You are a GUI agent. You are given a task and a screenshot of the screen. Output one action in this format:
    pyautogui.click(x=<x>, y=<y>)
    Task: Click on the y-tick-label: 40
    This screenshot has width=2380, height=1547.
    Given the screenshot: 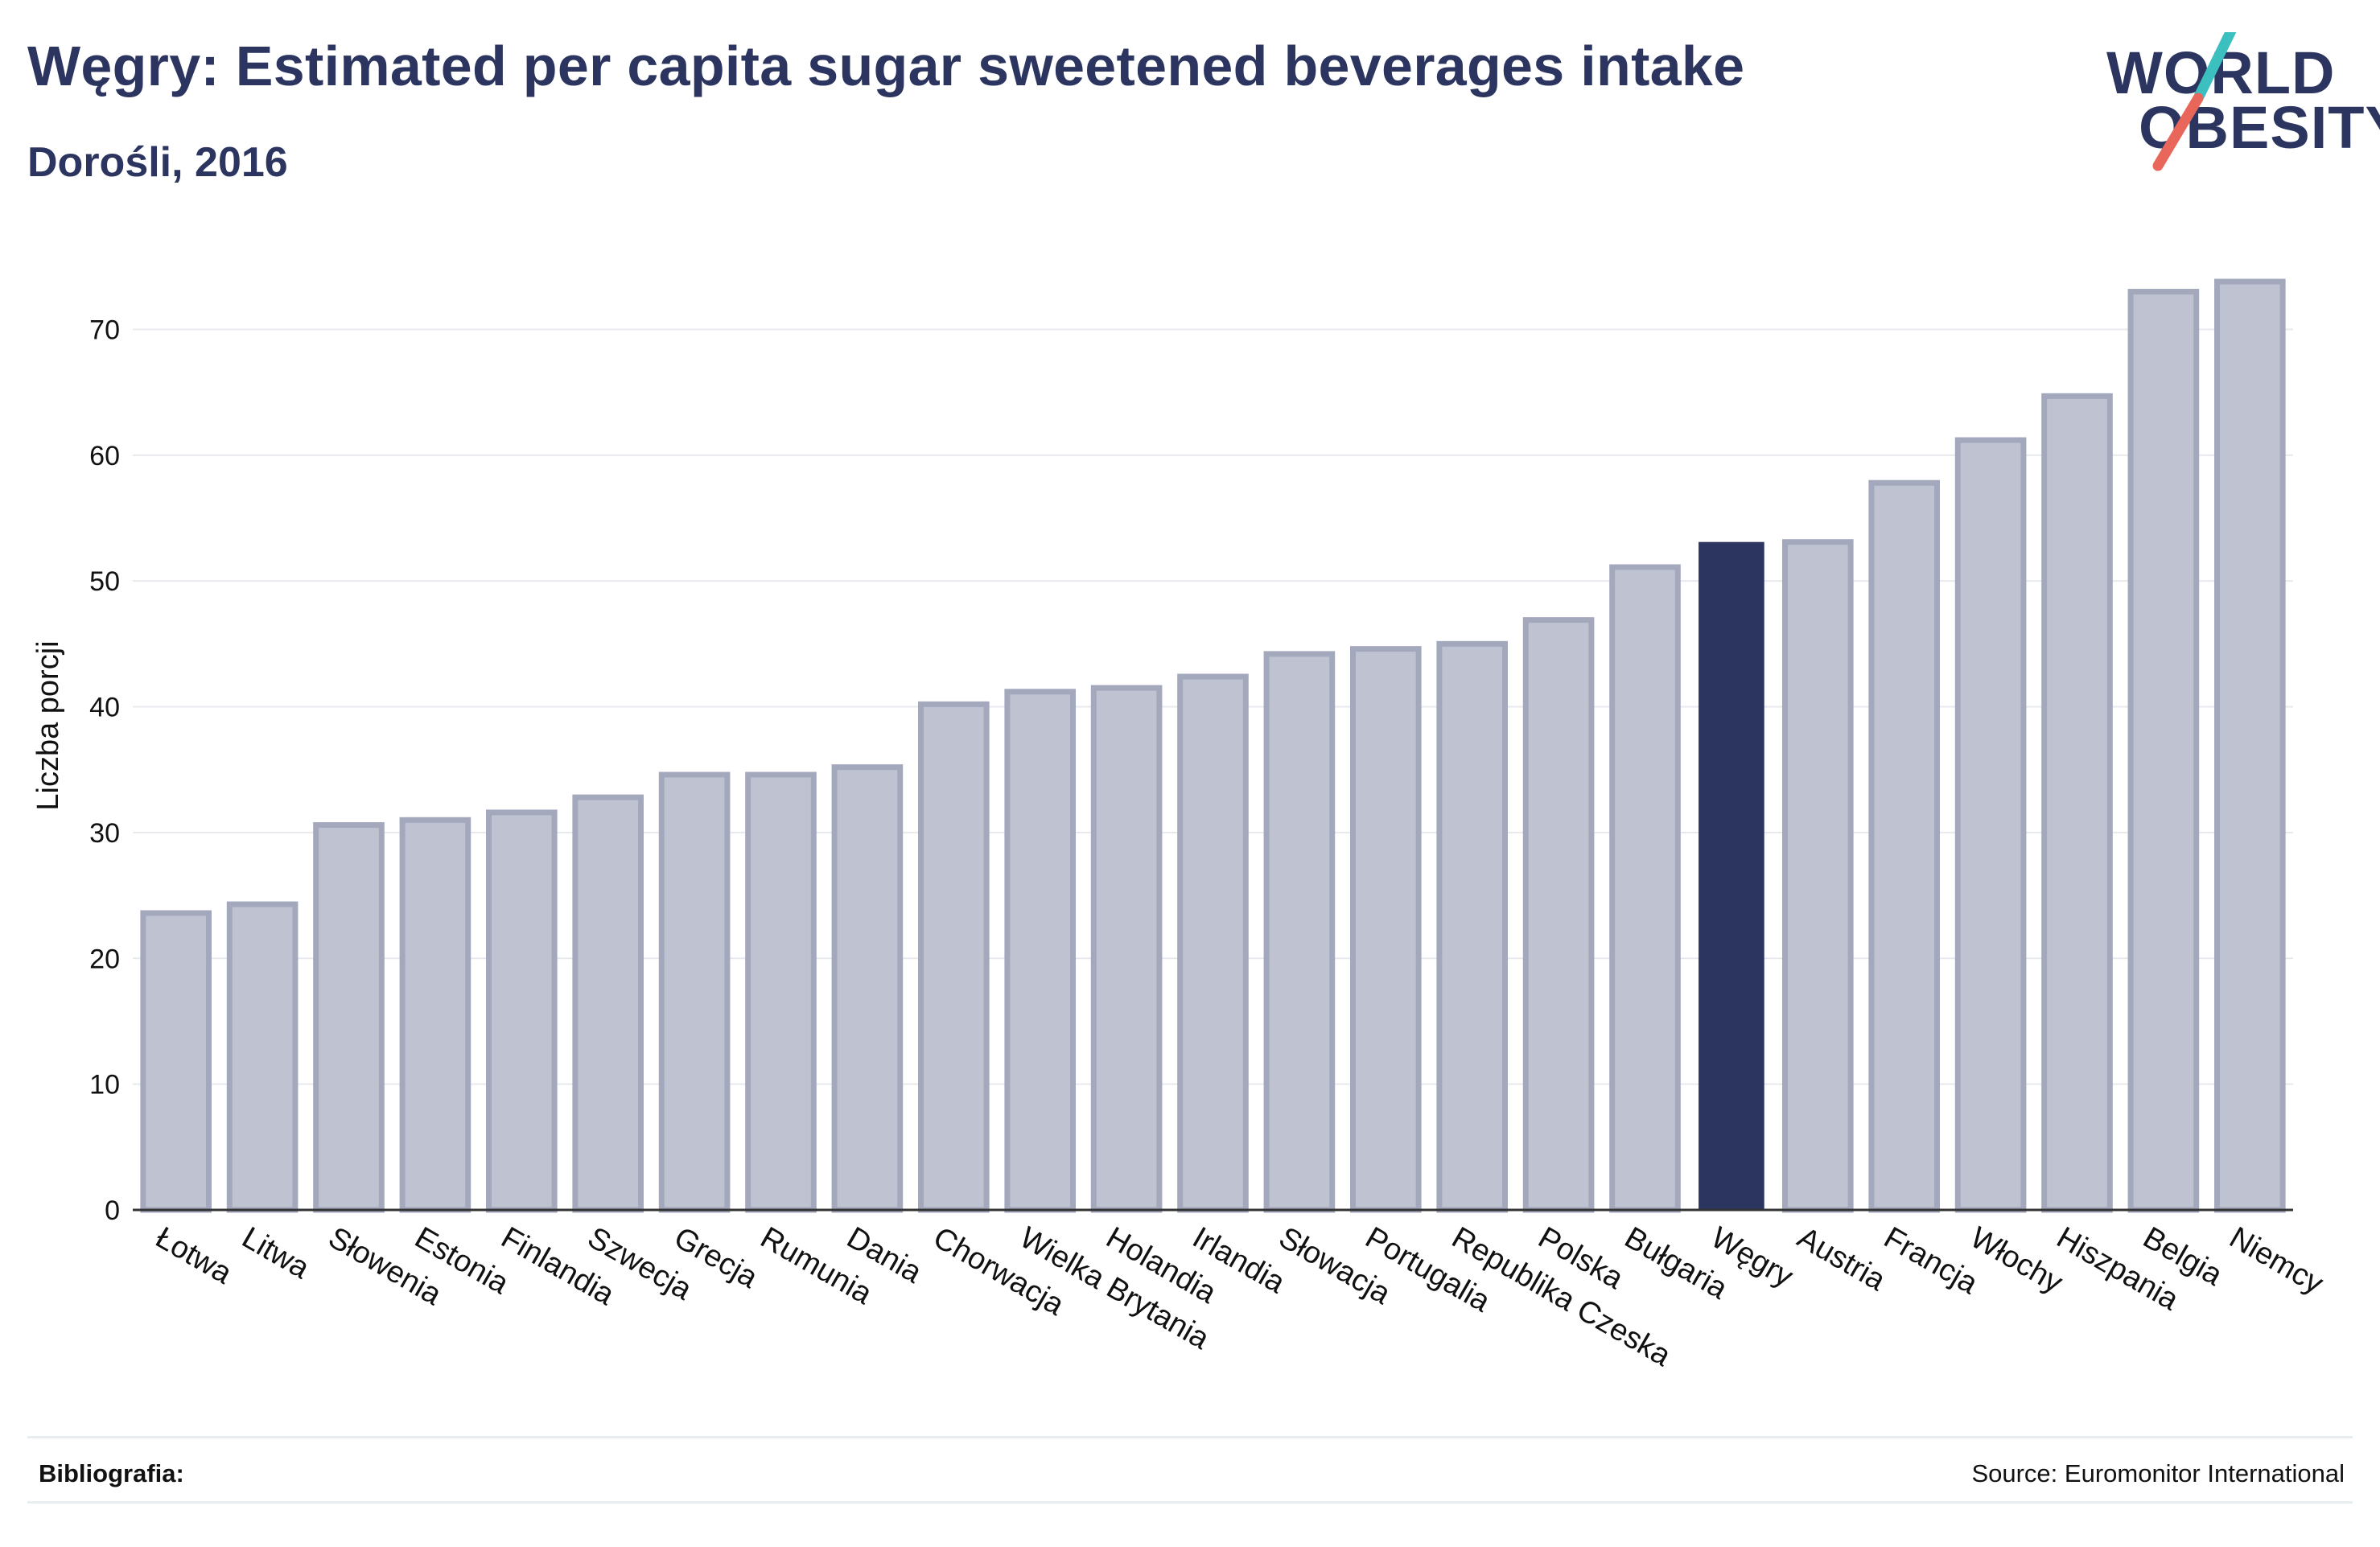 What is the action you would take?
    pyautogui.click(x=104, y=708)
    